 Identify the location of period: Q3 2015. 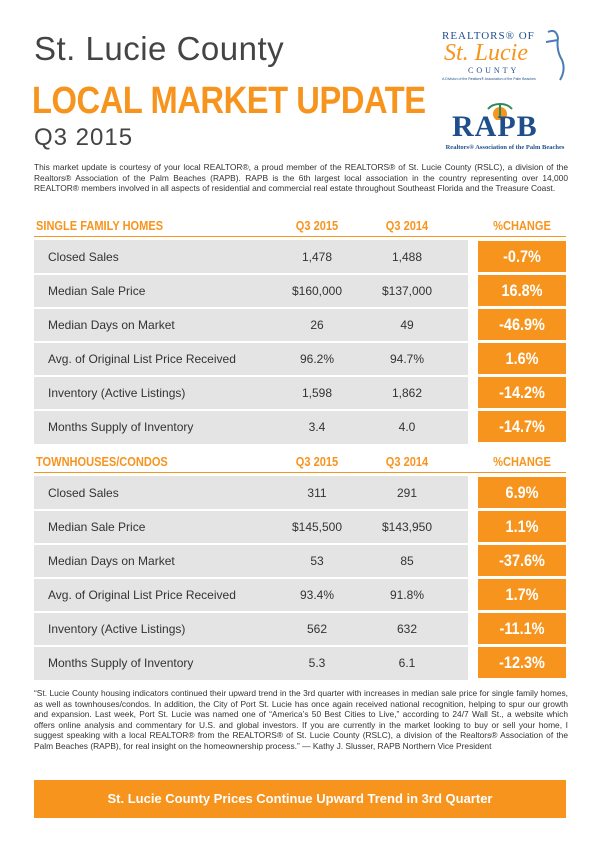
(84, 137).